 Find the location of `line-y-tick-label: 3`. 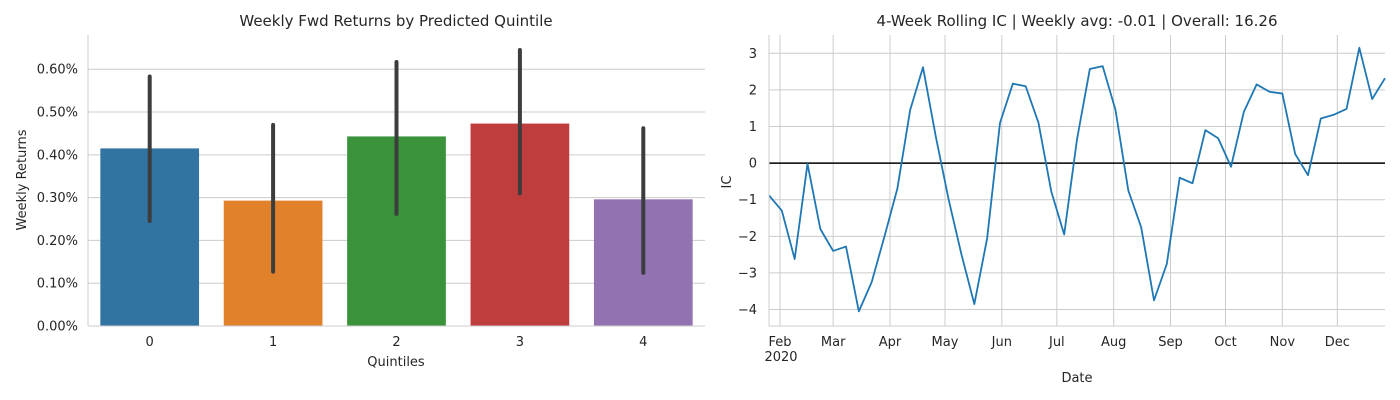

line-y-tick-label: 3 is located at coordinates (753, 54).